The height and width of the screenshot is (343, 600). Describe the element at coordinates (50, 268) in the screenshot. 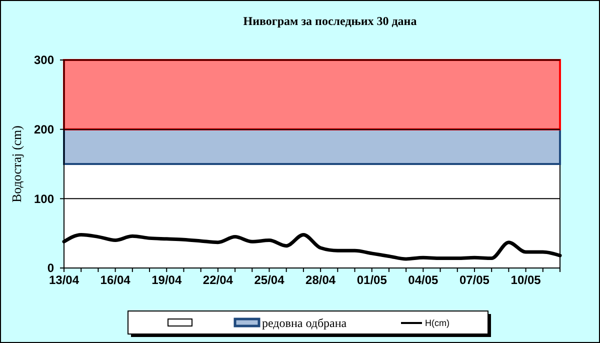

I see `y-tick-label: 0` at that location.